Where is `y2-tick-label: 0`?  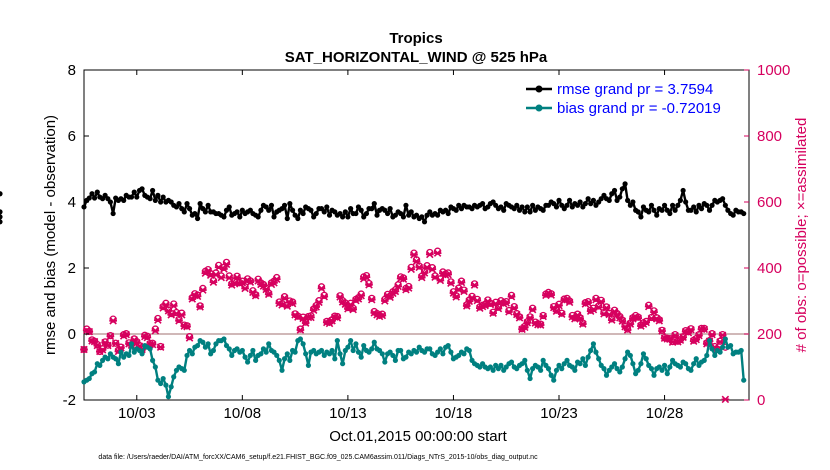 y2-tick-label: 0 is located at coordinates (761, 400).